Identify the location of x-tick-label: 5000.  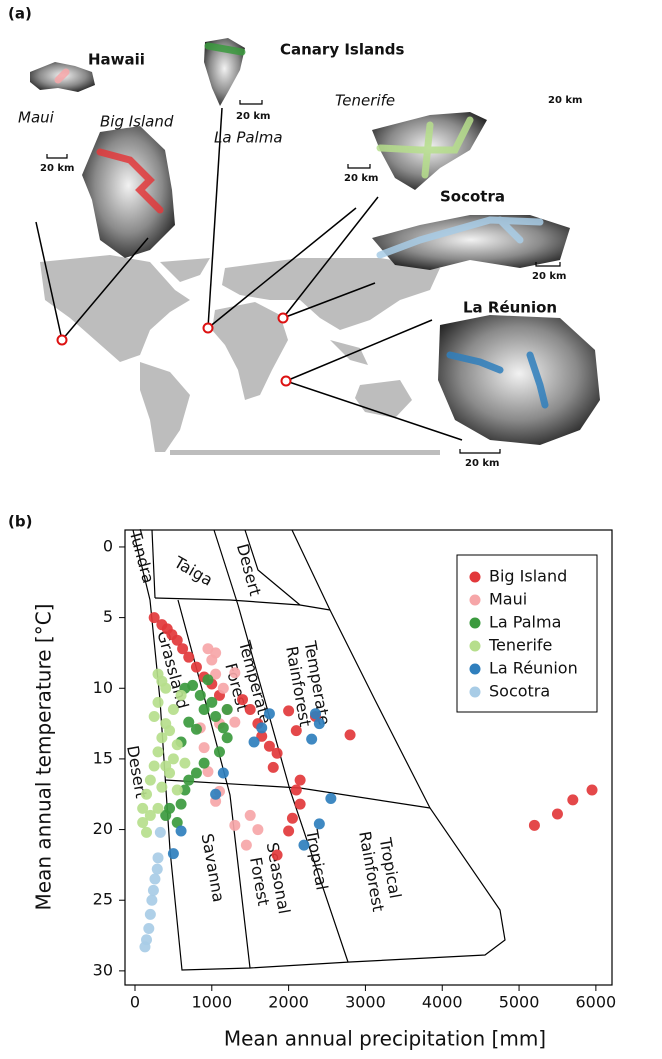
(519, 1002).